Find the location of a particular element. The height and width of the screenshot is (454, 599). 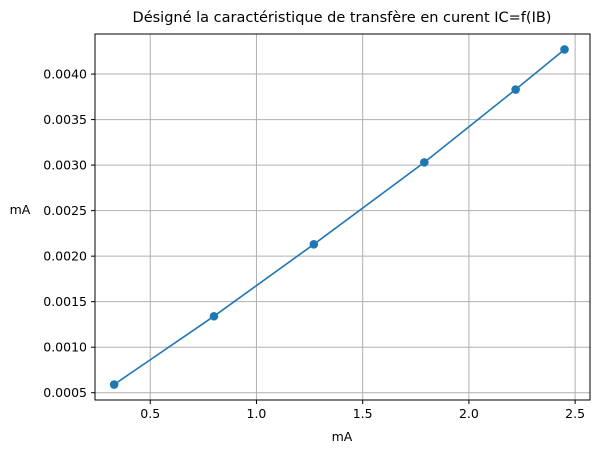

y-tick-label: 0.0025 is located at coordinates (65, 210).